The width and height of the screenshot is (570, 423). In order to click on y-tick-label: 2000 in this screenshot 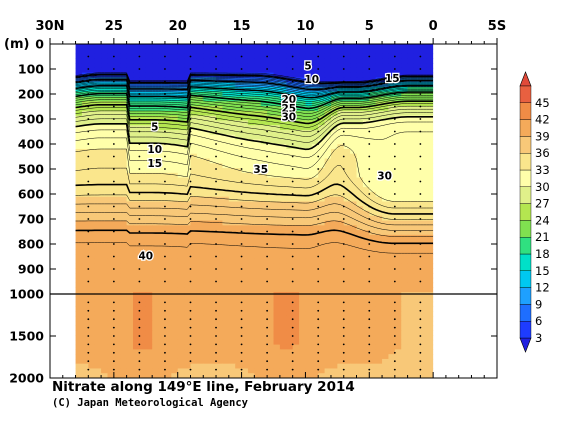, I will do `click(26, 378)`.